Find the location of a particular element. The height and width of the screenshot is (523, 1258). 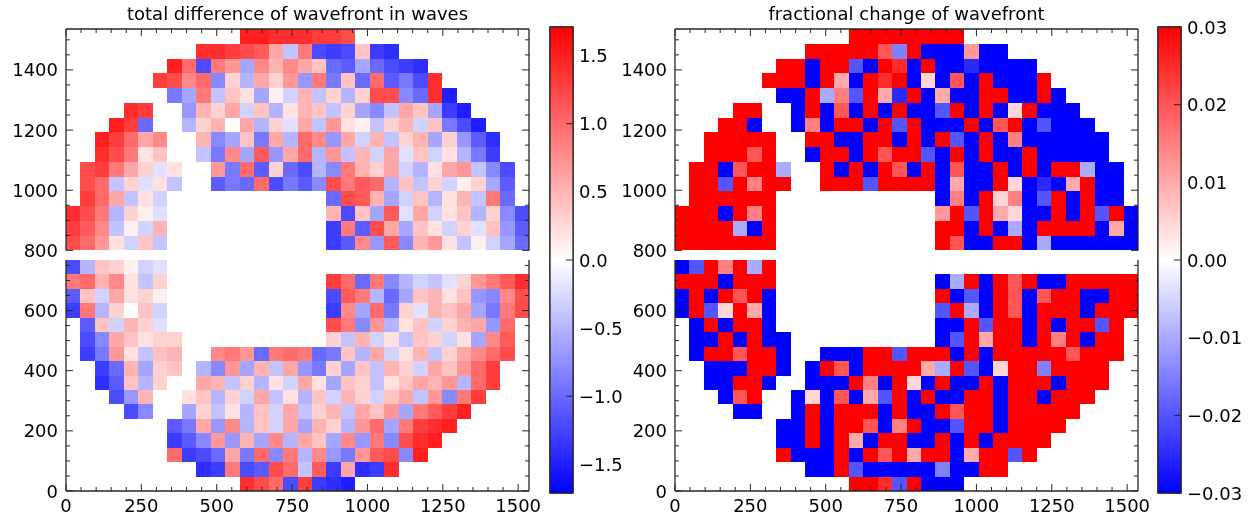

color-bar-label: −0.02 is located at coordinates (1215, 415).